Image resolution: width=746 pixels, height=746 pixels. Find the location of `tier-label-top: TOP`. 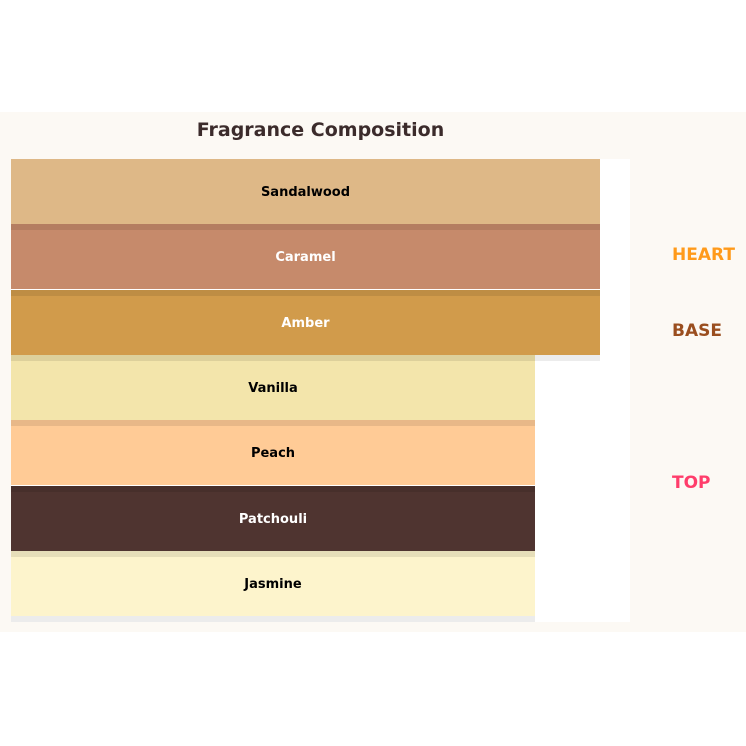

tier-label-top: TOP is located at coordinates (691, 483).